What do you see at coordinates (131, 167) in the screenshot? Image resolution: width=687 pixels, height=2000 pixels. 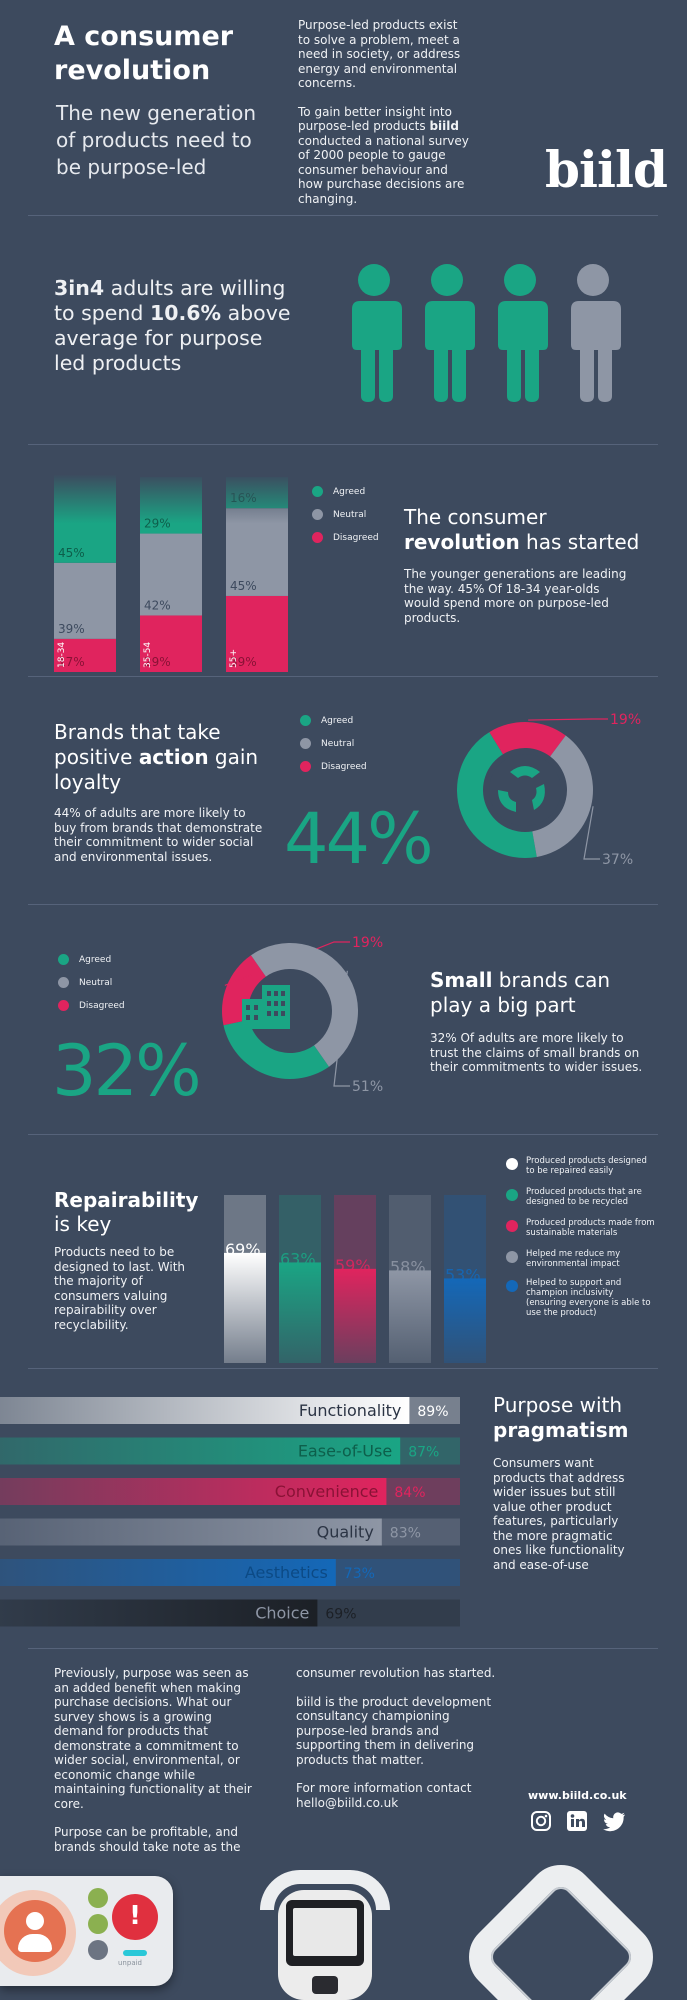 I see `subtitle-line3: be purpose-led` at bounding box center [131, 167].